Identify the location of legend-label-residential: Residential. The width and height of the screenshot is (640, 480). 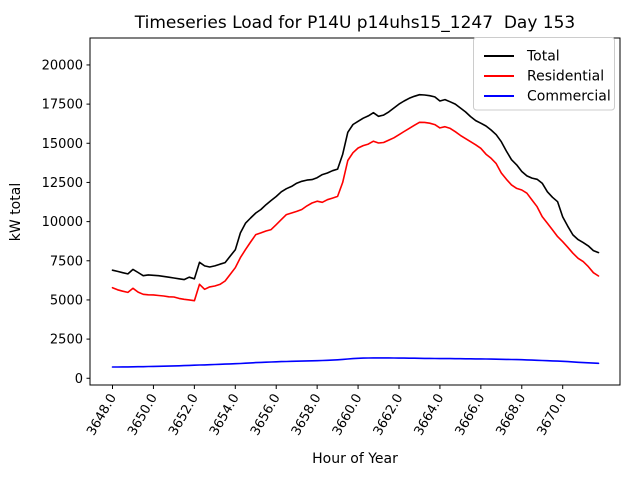
(565, 77).